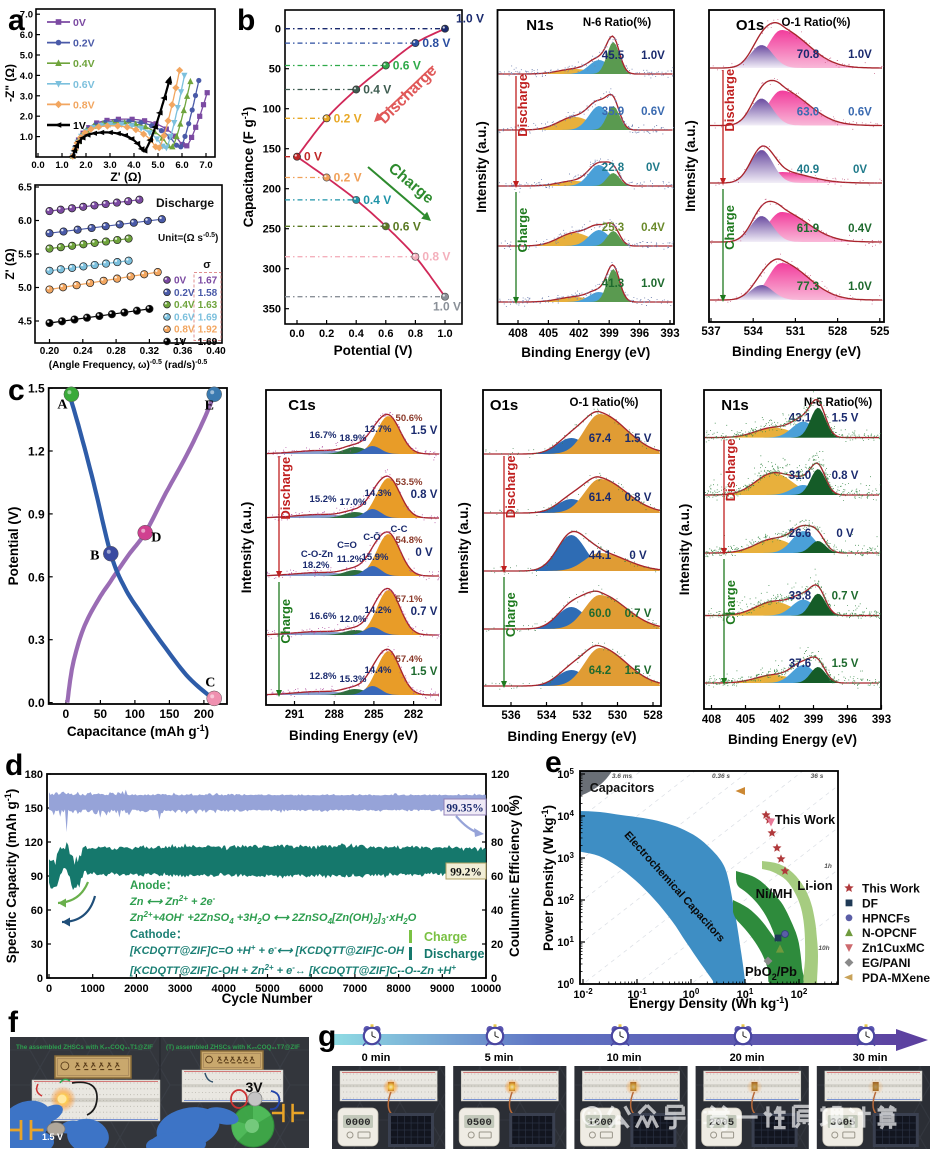 This screenshot has width=931, height=1158. I want to click on svg-text: 25.3, so click(613, 228).